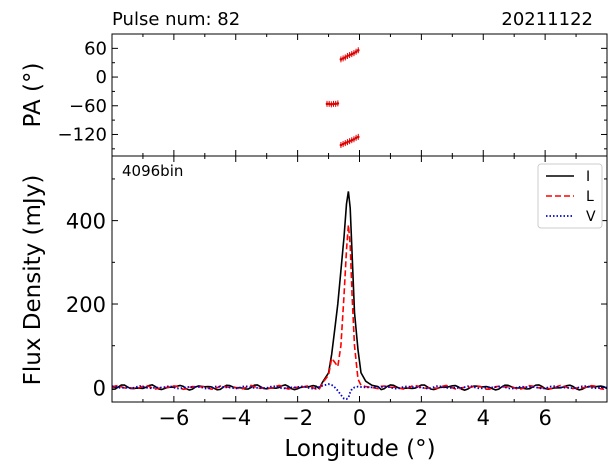 The height and width of the screenshot is (474, 616). Describe the element at coordinates (82, 134) in the screenshot. I see `pa-y-tick-label: −120` at that location.